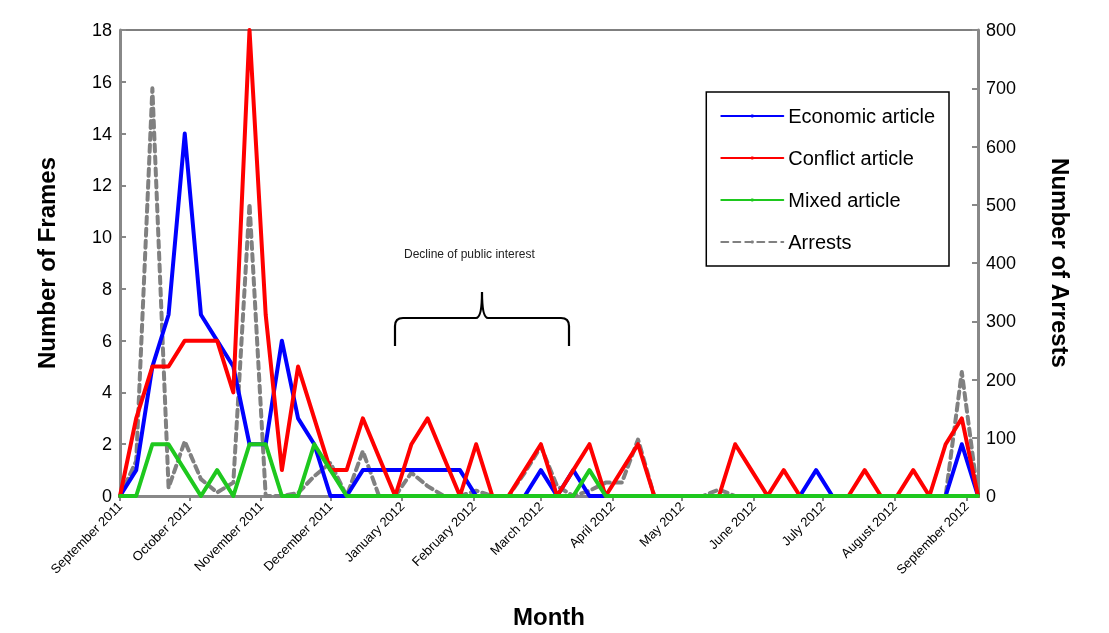  Describe the element at coordinates (1001, 321) in the screenshot. I see `y2-tick-label: 300` at that location.